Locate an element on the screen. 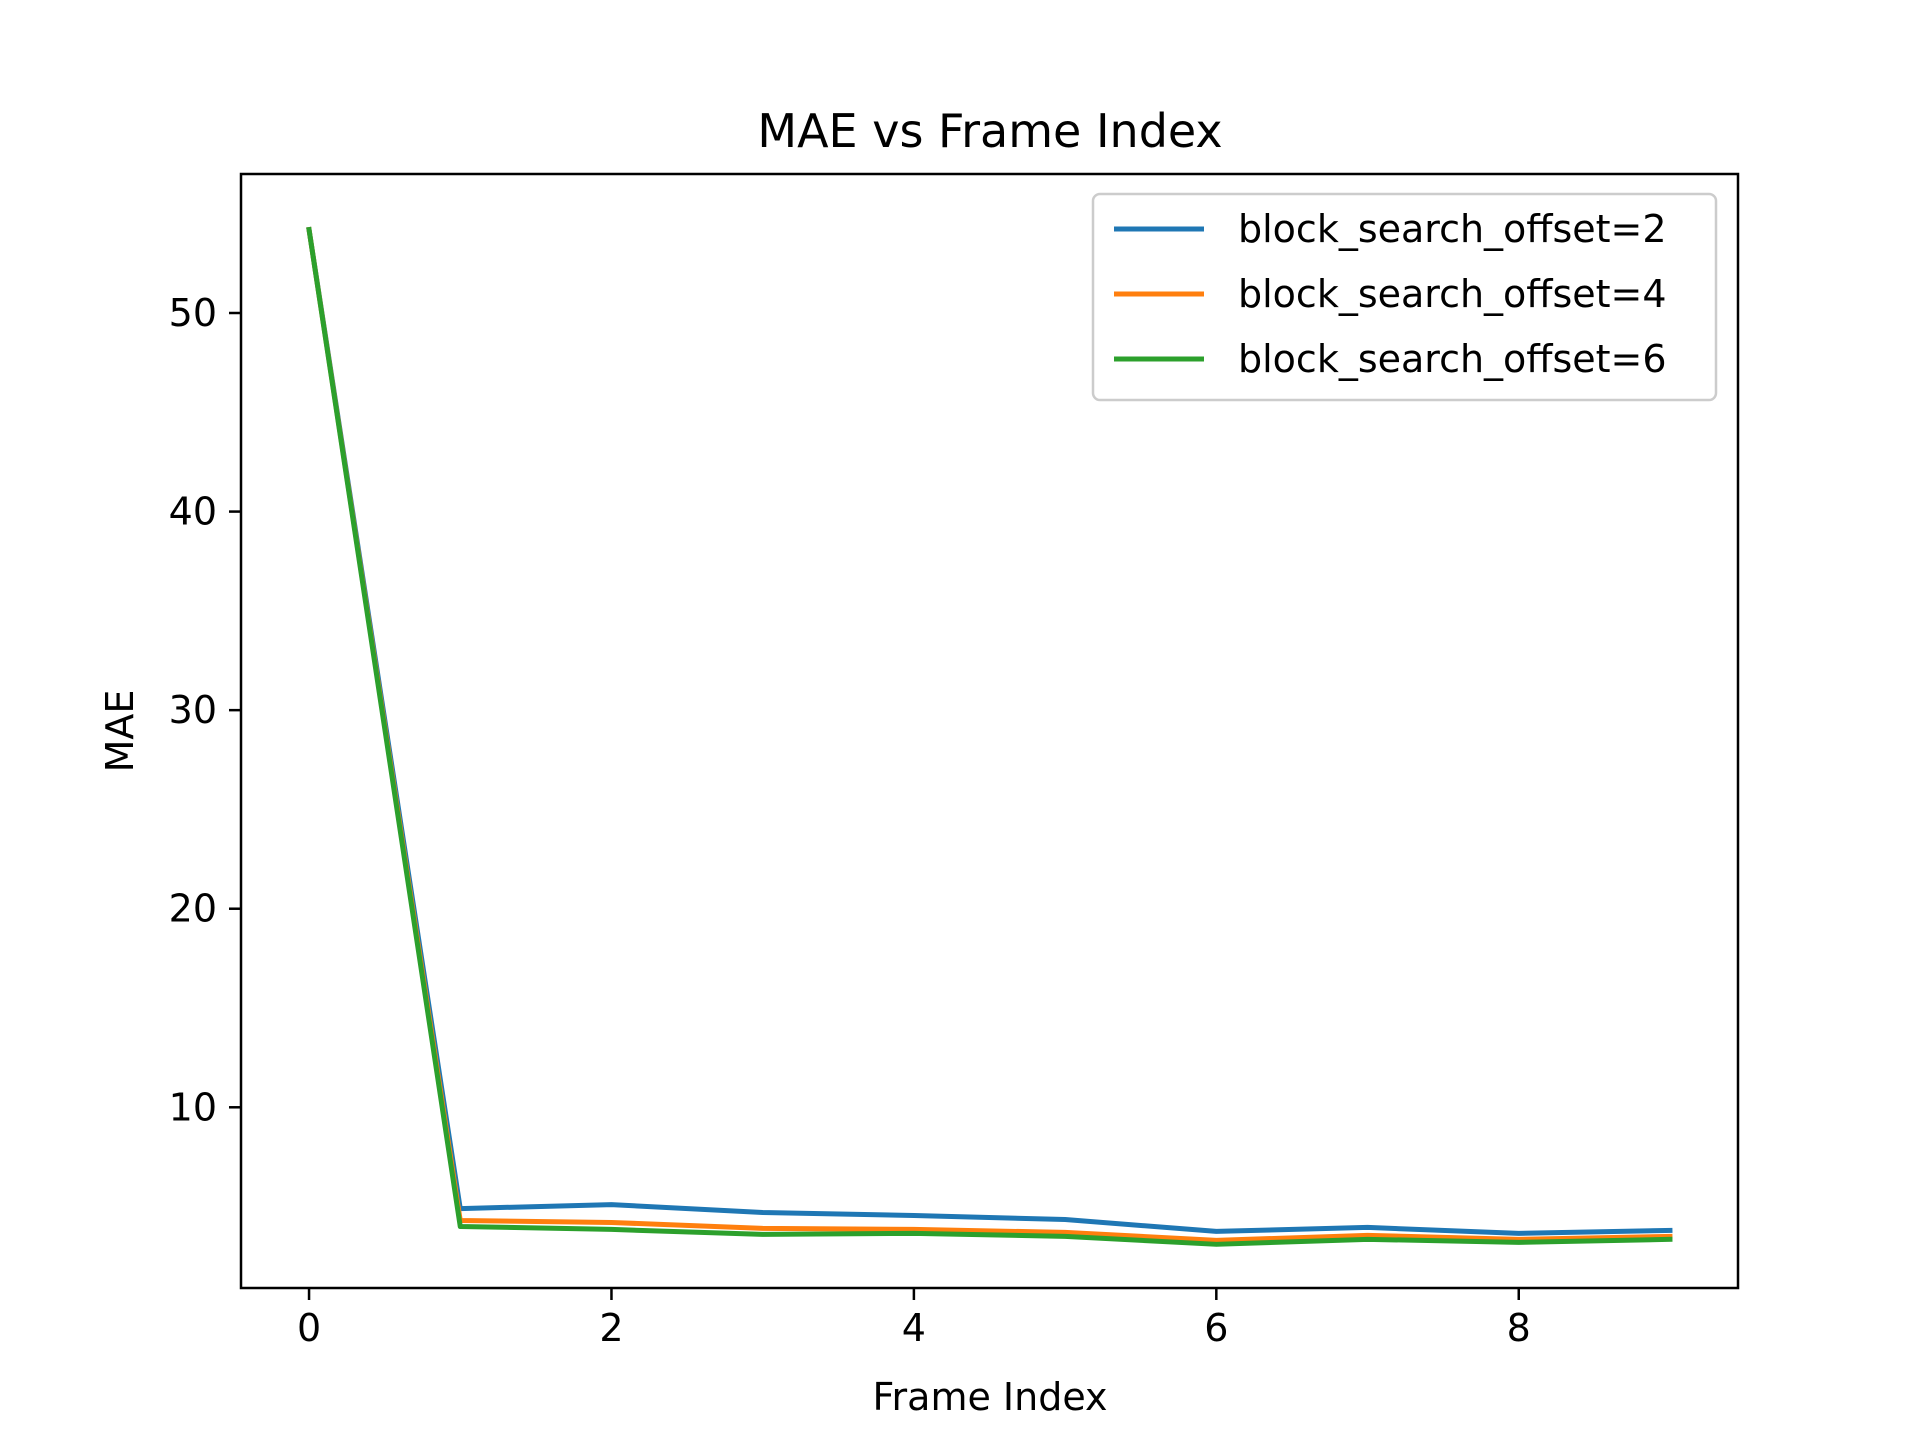  x-tick-label: 0 is located at coordinates (309, 1328).